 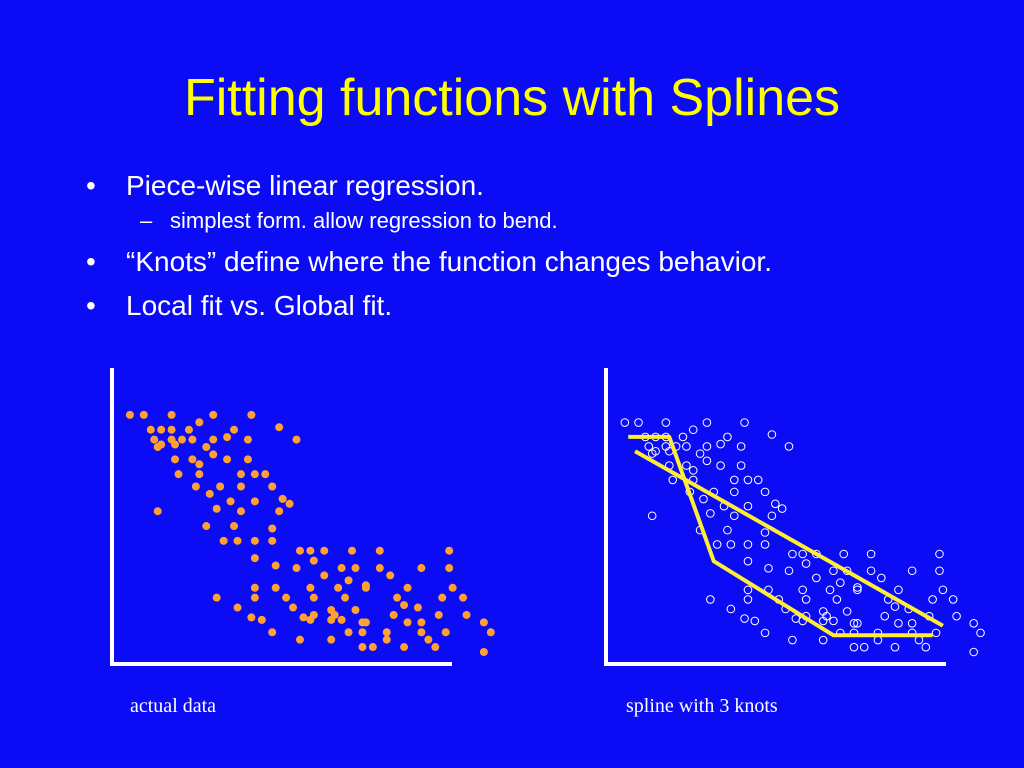 What do you see at coordinates (429, 306) in the screenshot?
I see `bullet-item: • Local fit vs. Global fit.` at bounding box center [429, 306].